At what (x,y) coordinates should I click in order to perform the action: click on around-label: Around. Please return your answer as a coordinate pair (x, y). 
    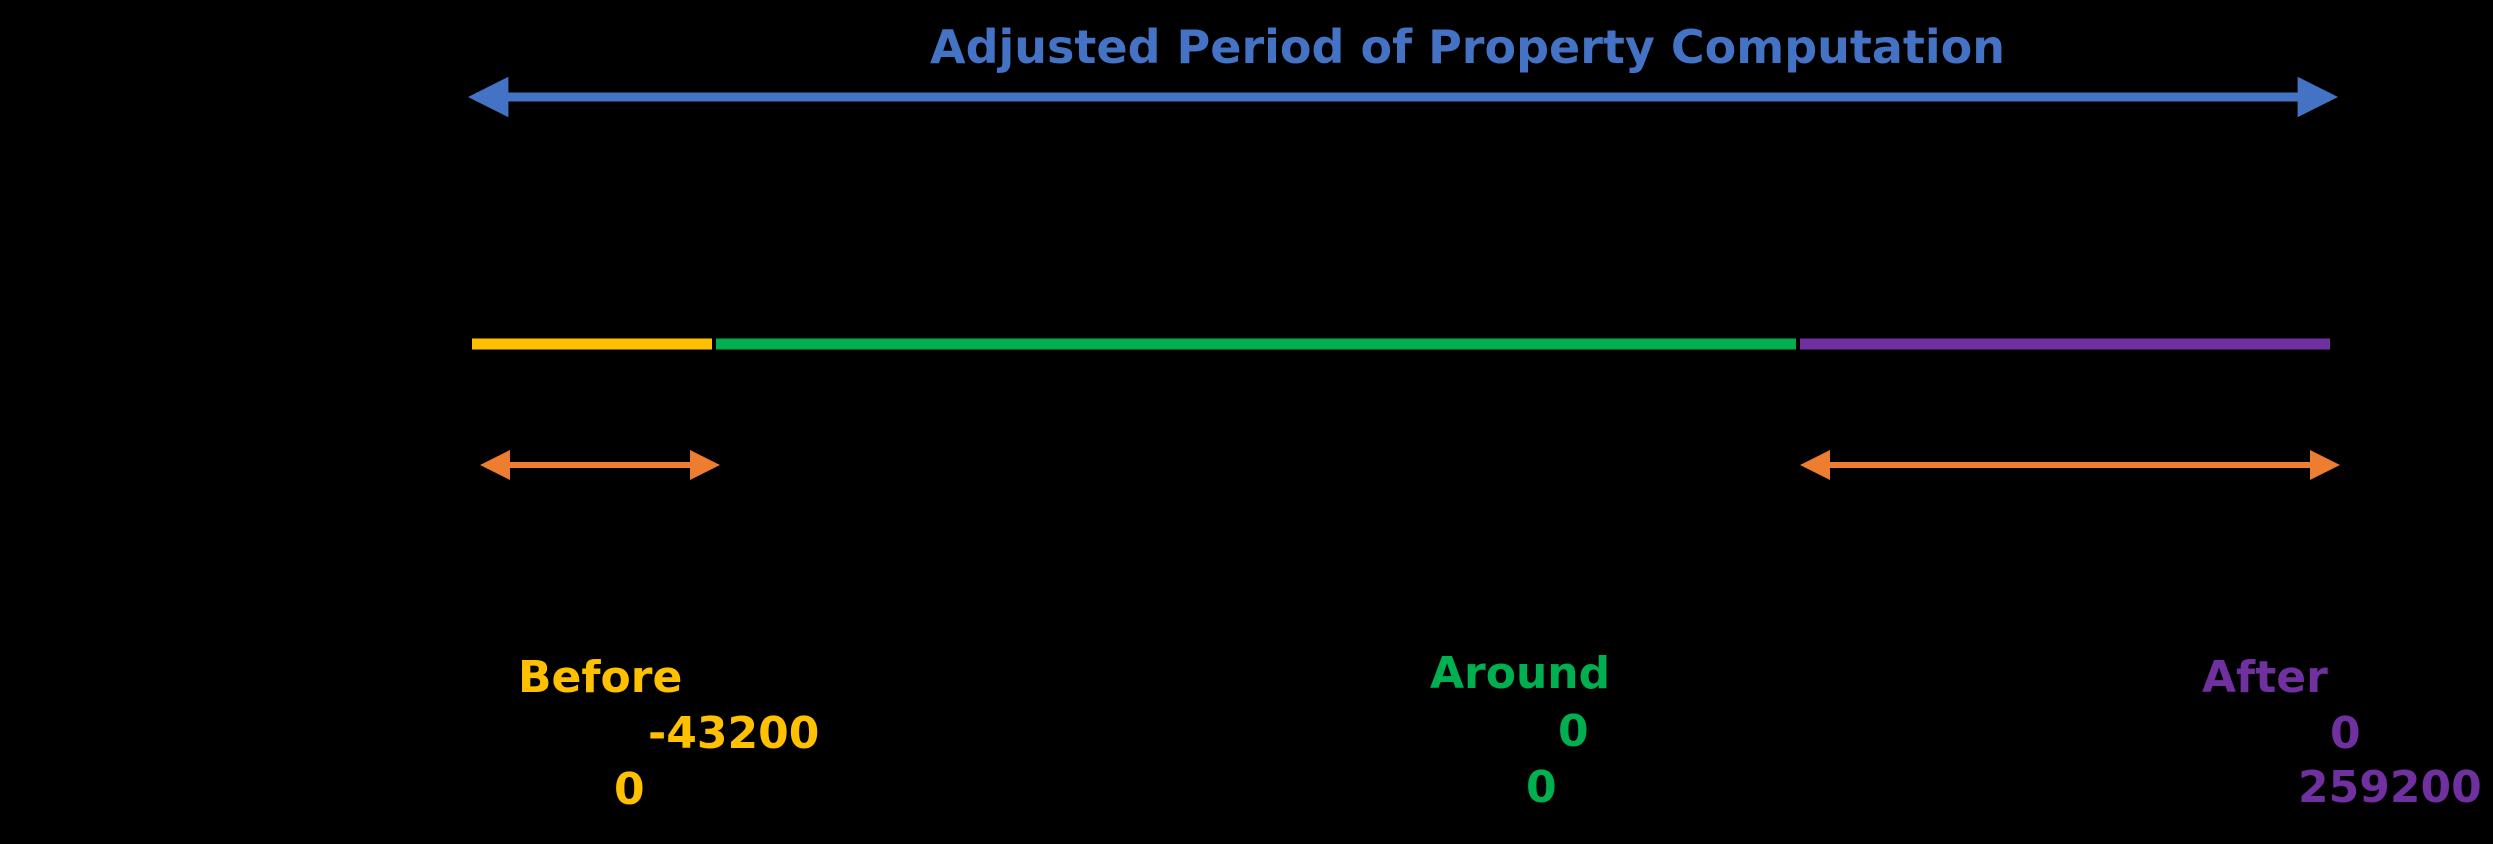
    Looking at the image, I should click on (1520, 673).